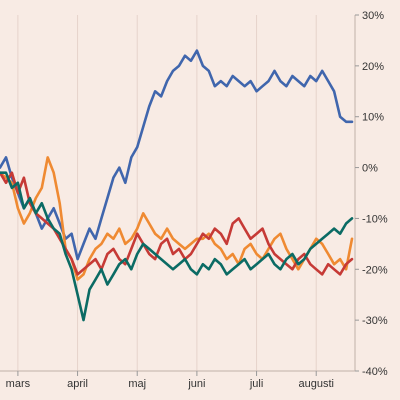 This screenshot has width=400, height=400. I want to click on y-tick-label: -30%, so click(375, 321).